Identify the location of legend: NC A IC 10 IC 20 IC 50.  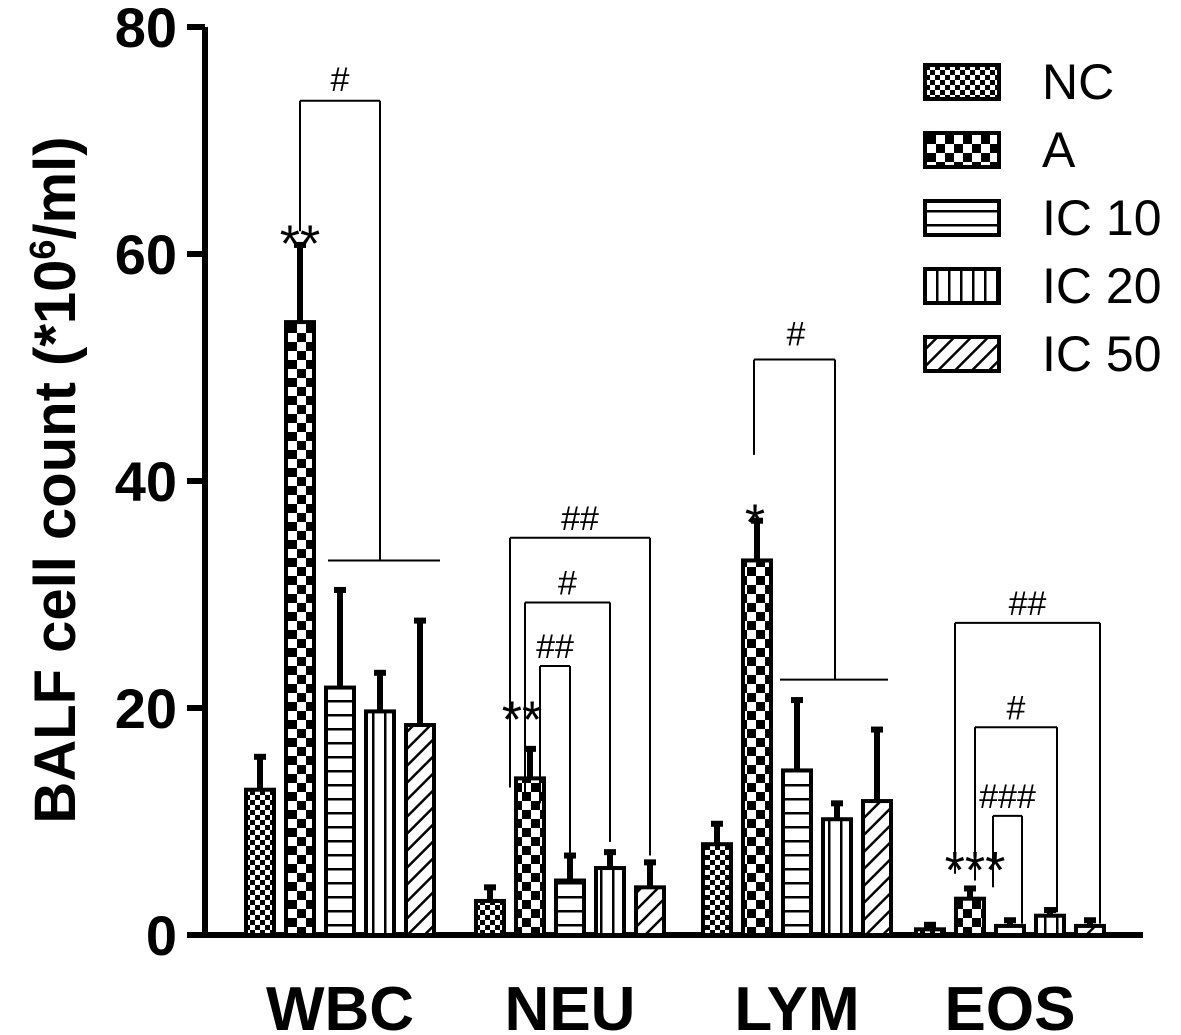
(1042, 218).